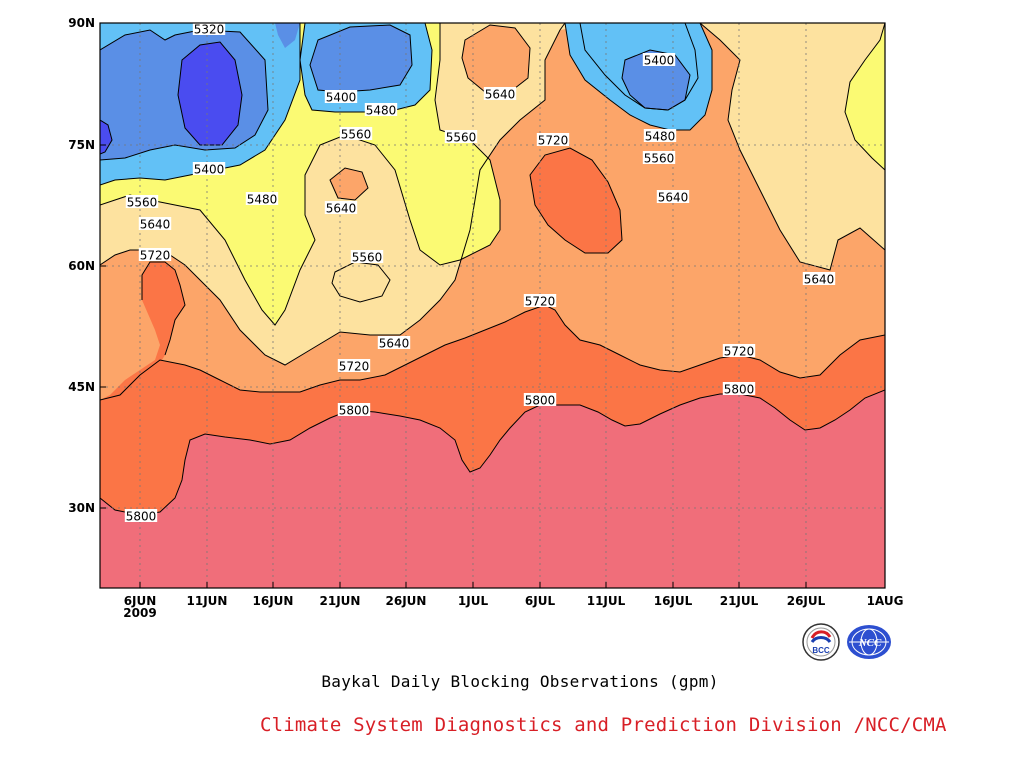 The height and width of the screenshot is (768, 1024). I want to click on chart-caption-title: Baykal Daily Blocking Observations (gpm), so click(520, 681).